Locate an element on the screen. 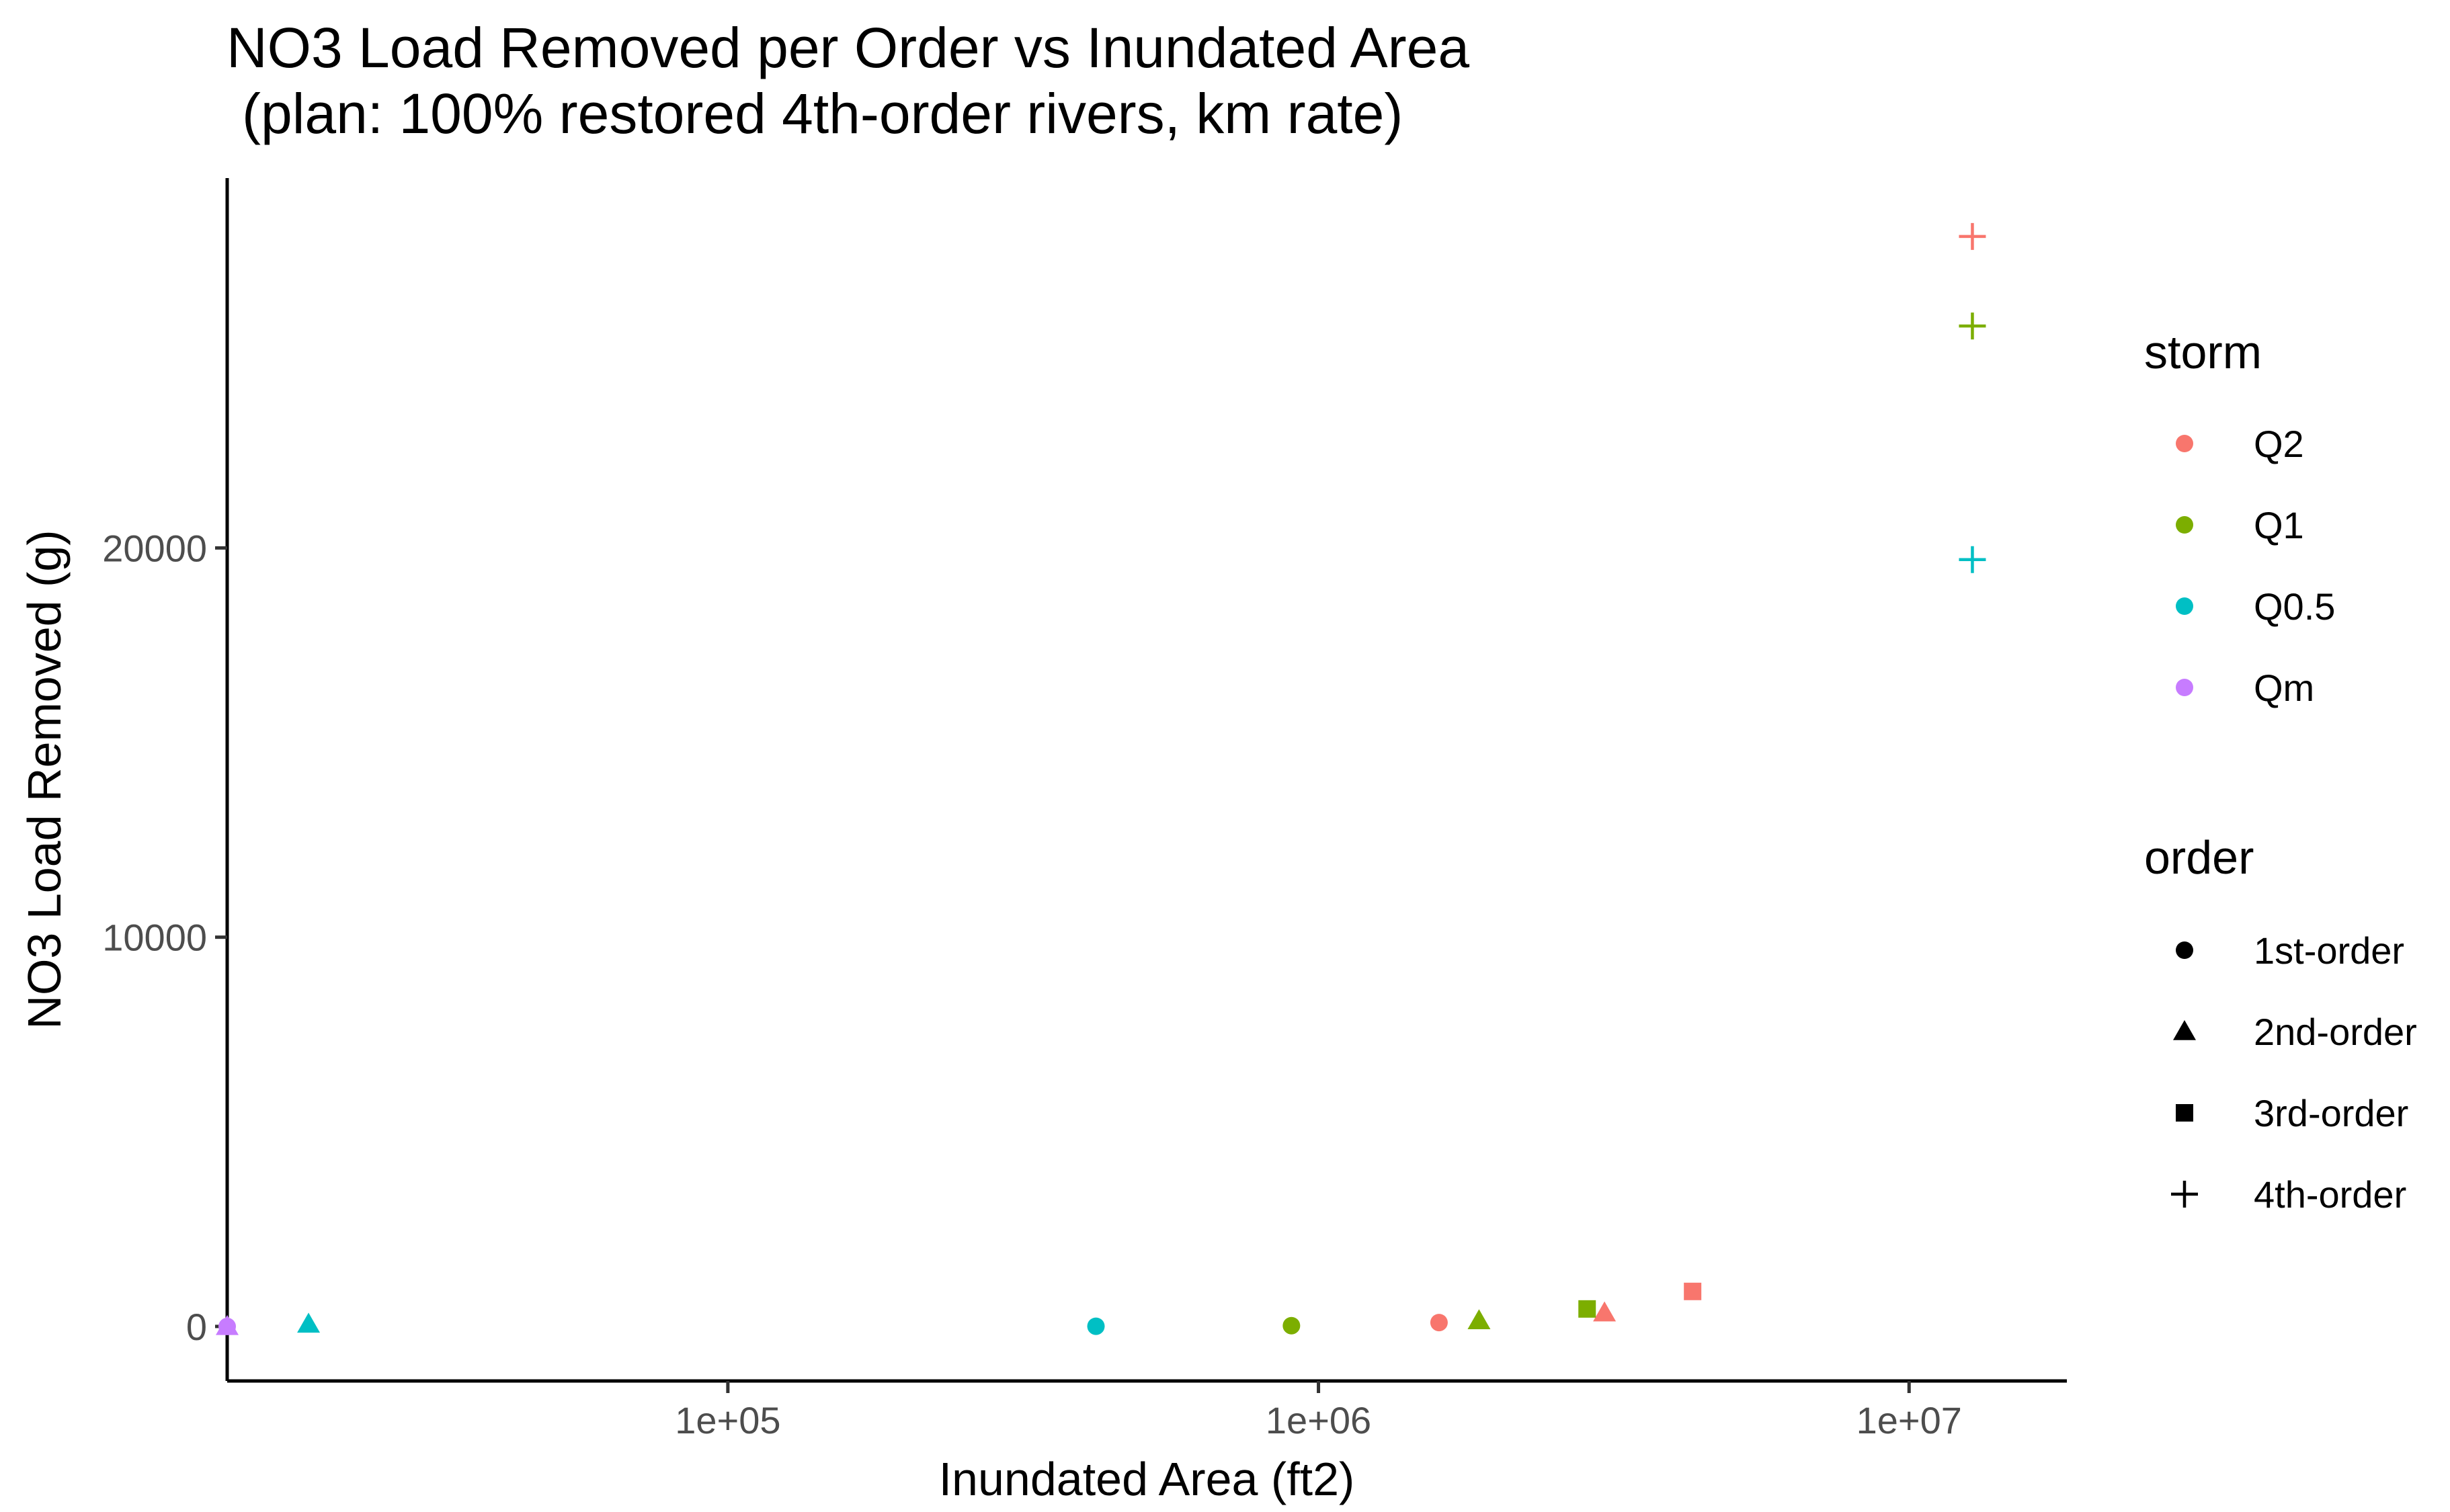  legend-label-storm: Q2 is located at coordinates (2279, 444).